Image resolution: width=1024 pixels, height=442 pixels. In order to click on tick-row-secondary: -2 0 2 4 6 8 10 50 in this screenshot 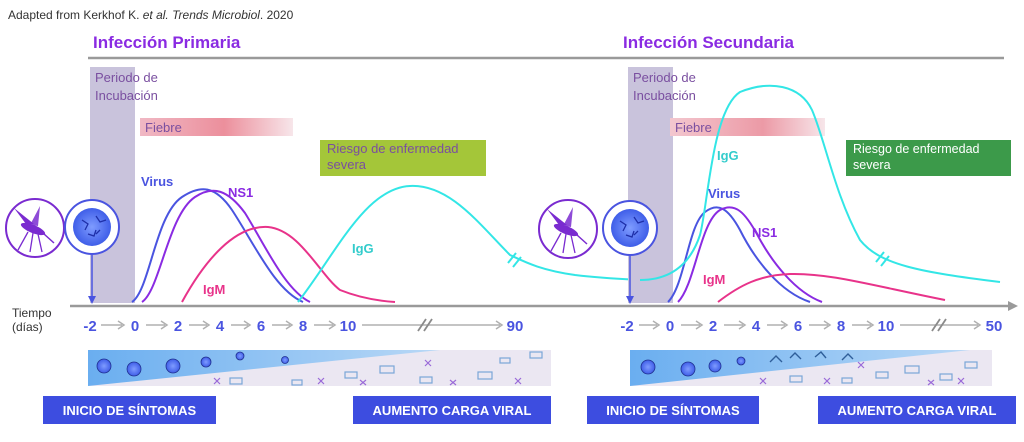, I will do `click(811, 326)`.